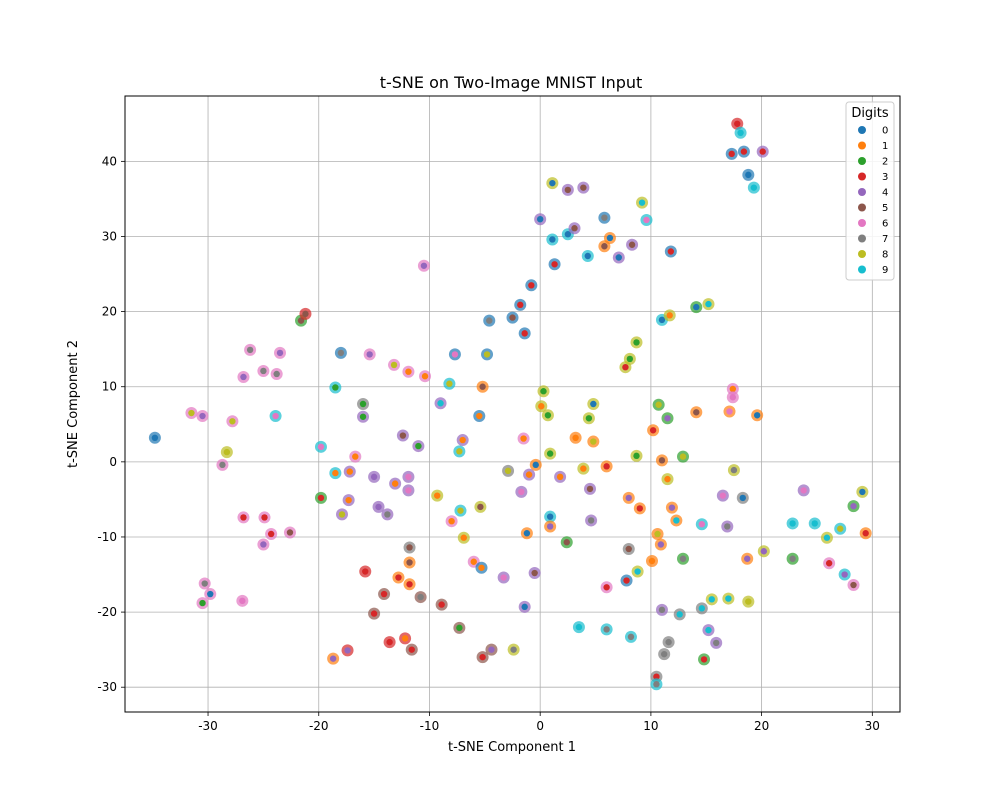 The image size is (1000, 800). What do you see at coordinates (885, 208) in the screenshot?
I see `legend-label: 5` at bounding box center [885, 208].